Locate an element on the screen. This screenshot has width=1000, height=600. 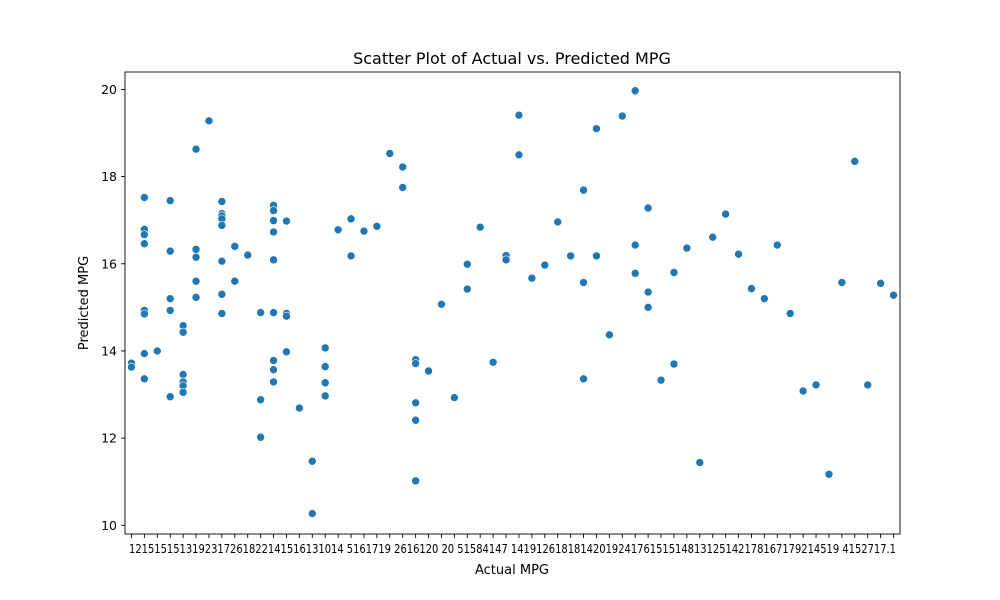
x-axis-title: Actual MPG is located at coordinates (512, 570).